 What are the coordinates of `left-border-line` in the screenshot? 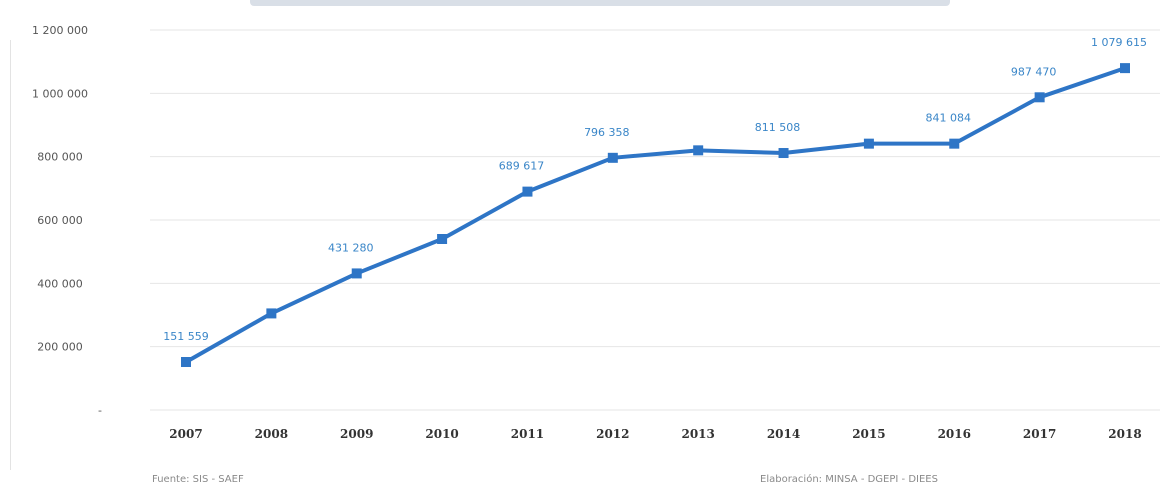 It's located at (10, 255).